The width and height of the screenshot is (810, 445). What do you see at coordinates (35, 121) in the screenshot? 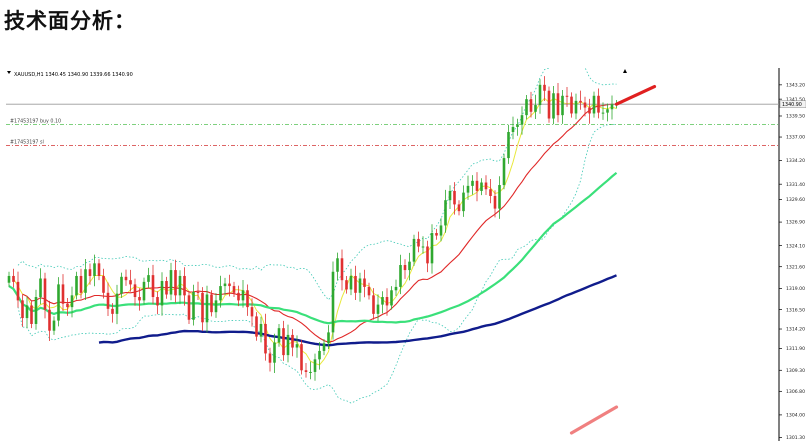
I see `order-level-label: #17453197 buy 0.10` at bounding box center [35, 121].